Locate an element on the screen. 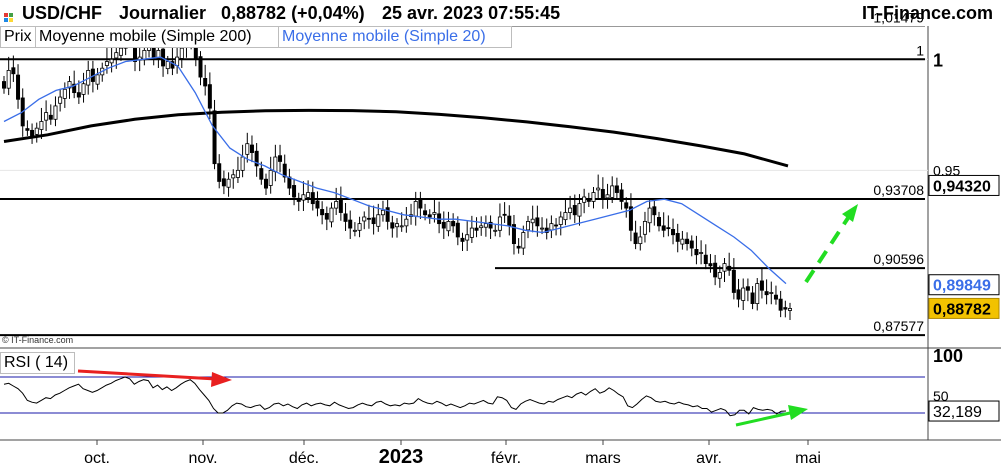  level-label: 1,01479 is located at coordinates (898, 17).